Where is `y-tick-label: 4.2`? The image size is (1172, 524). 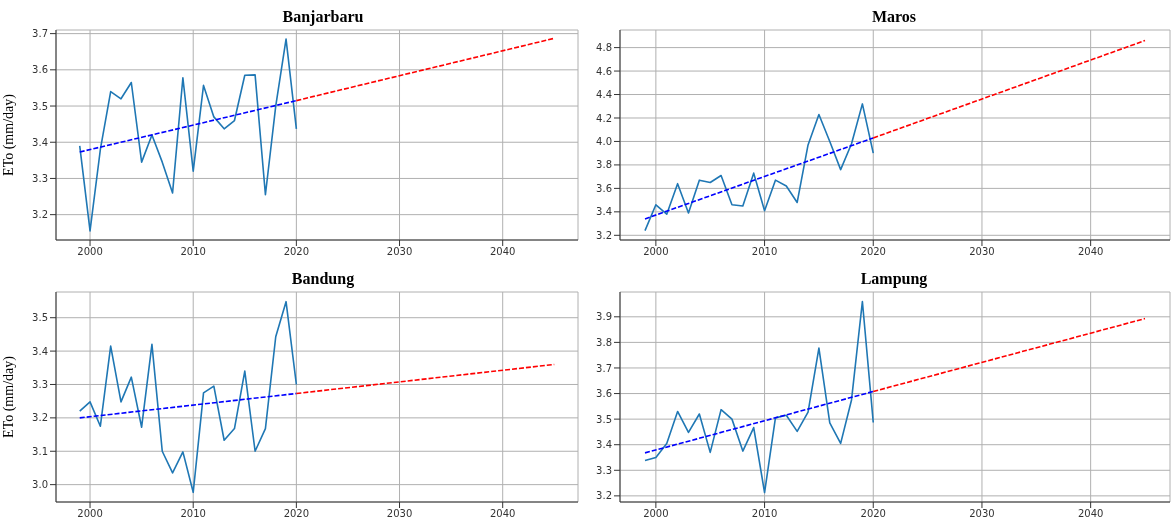
y-tick-label: 4.2 is located at coordinates (604, 118).